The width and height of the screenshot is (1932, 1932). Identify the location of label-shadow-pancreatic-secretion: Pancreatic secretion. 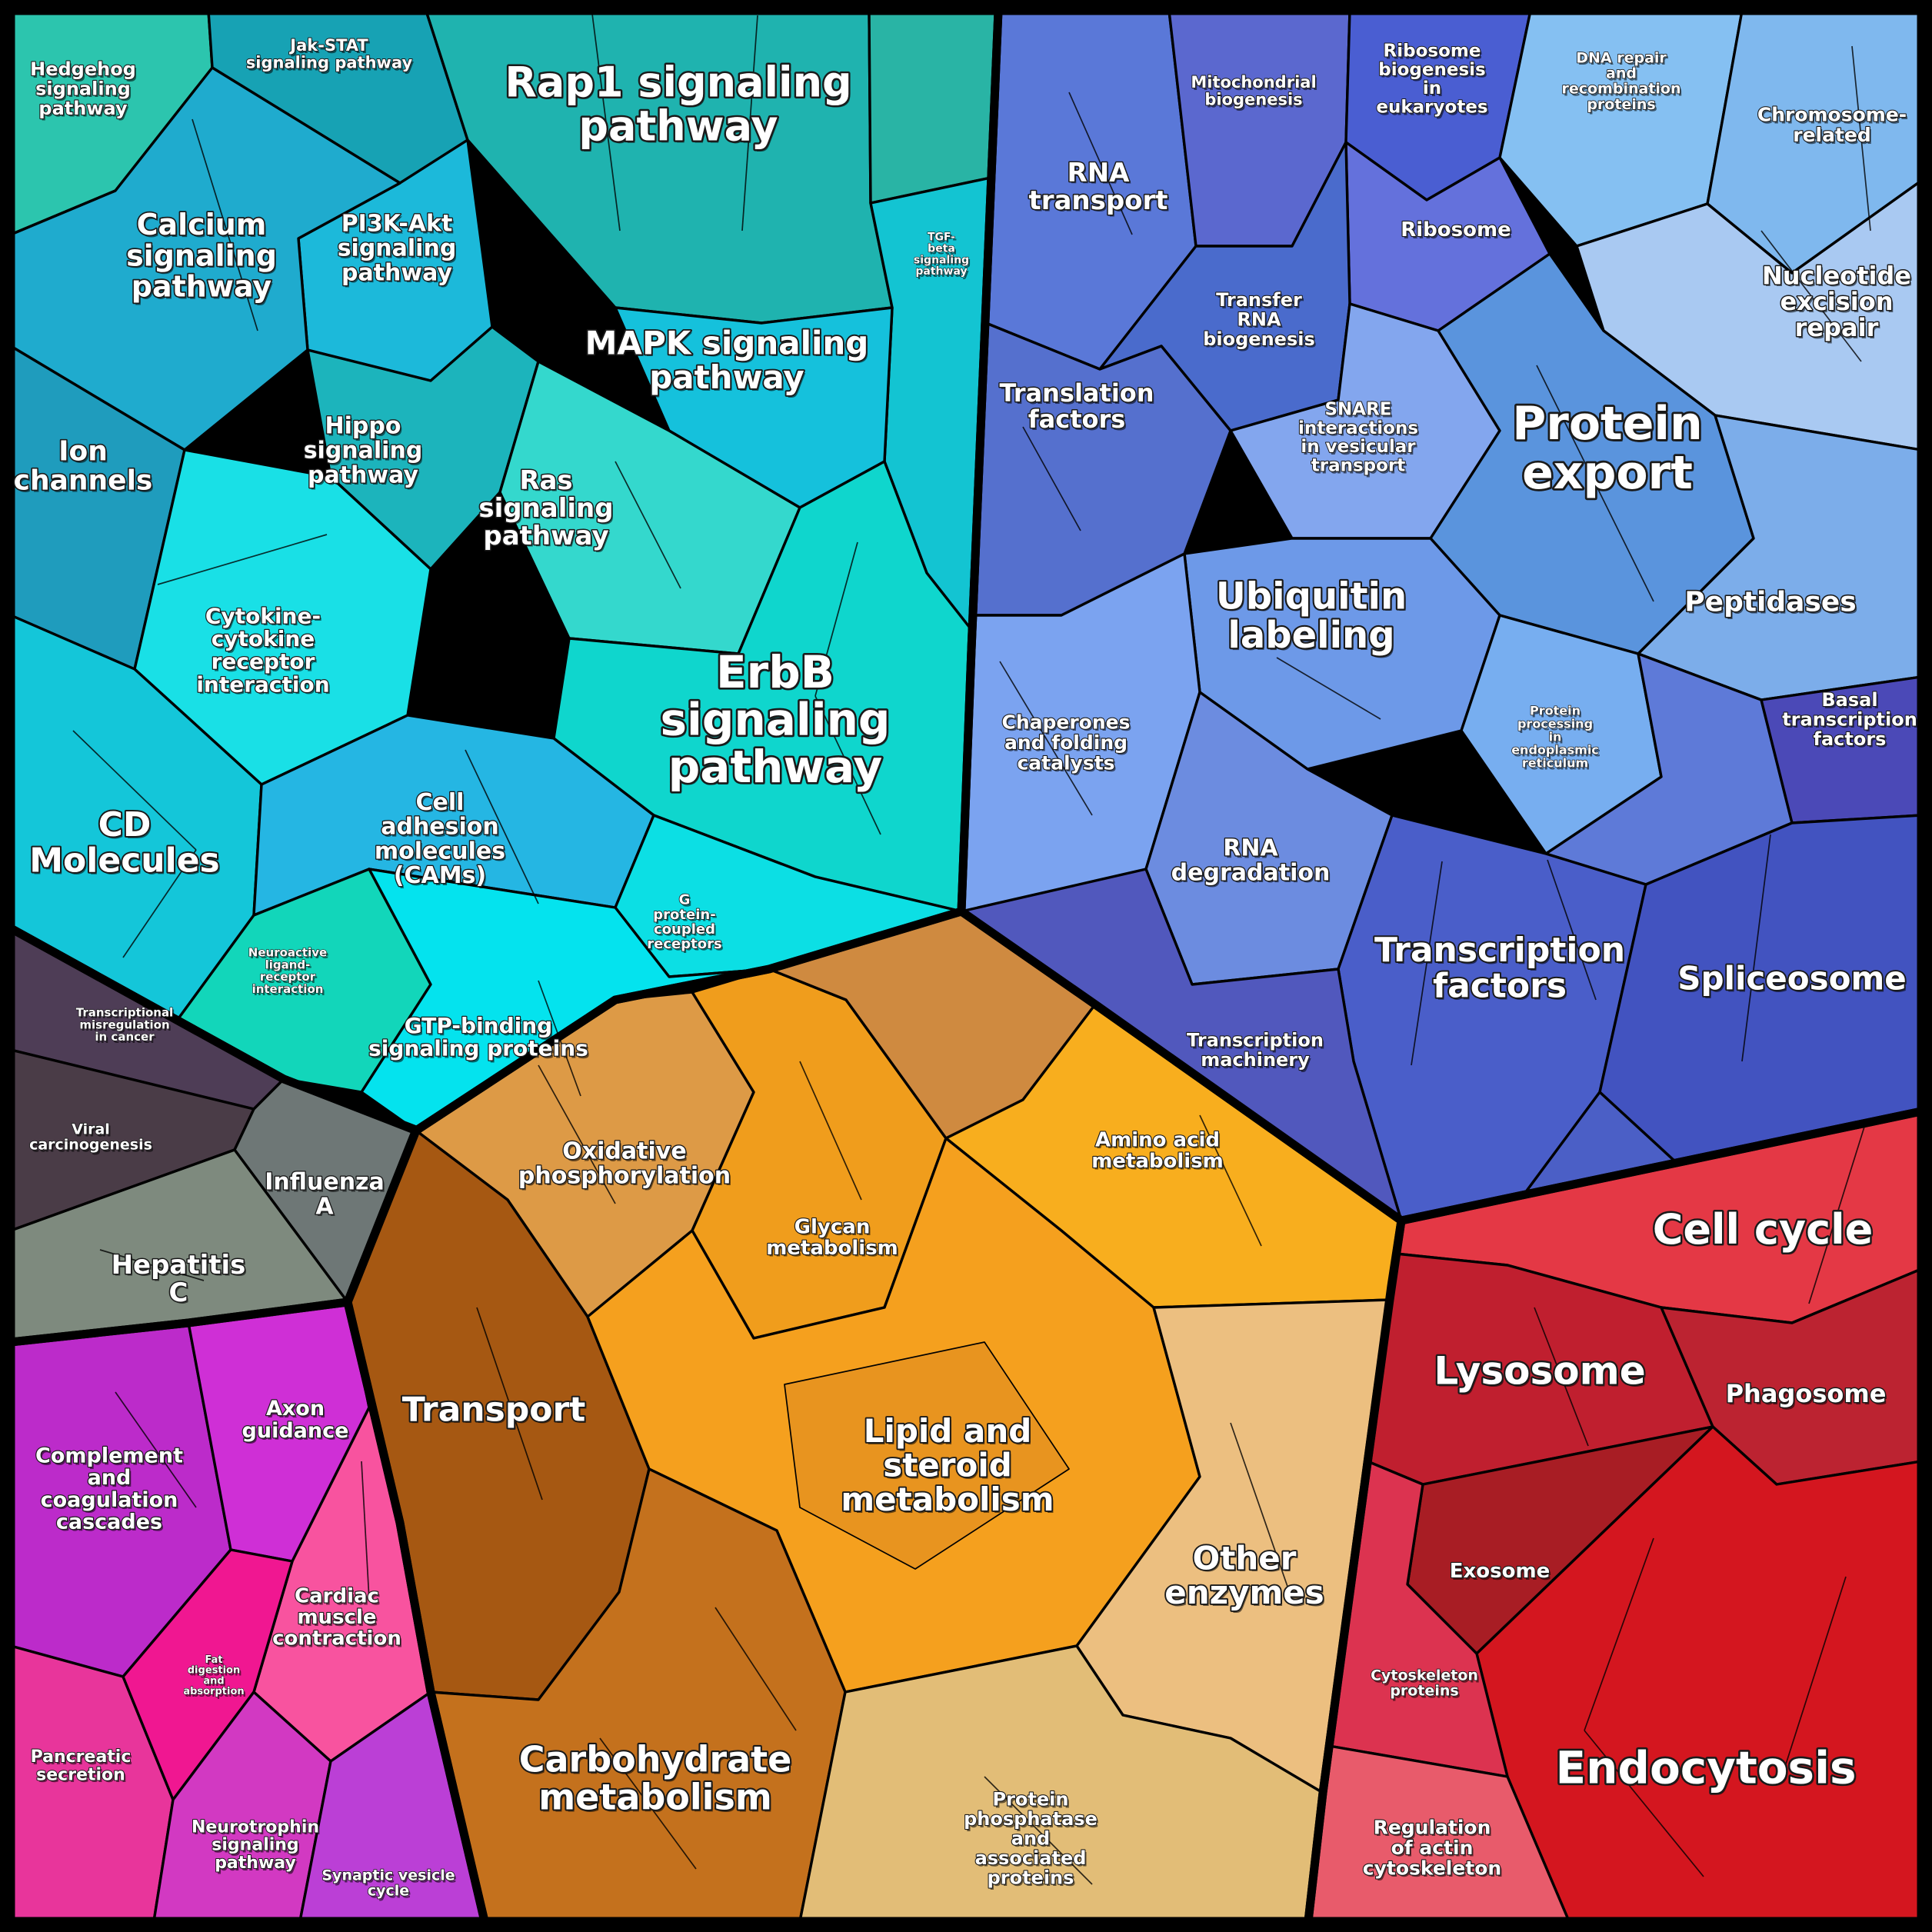
(82, 1768).